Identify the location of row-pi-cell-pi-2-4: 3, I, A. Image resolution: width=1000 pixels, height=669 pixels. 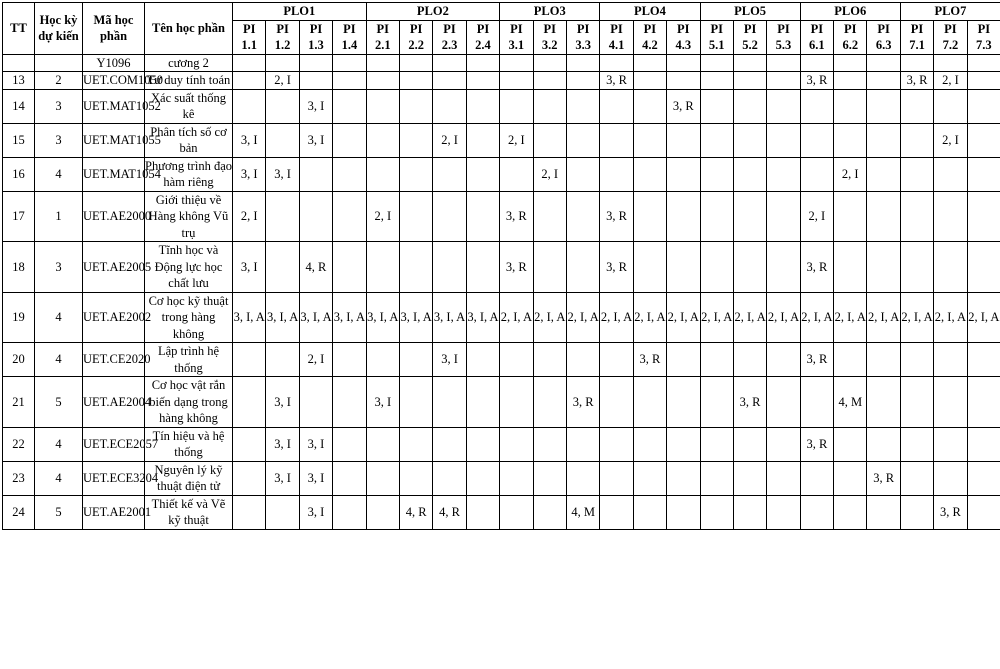
(482, 317).